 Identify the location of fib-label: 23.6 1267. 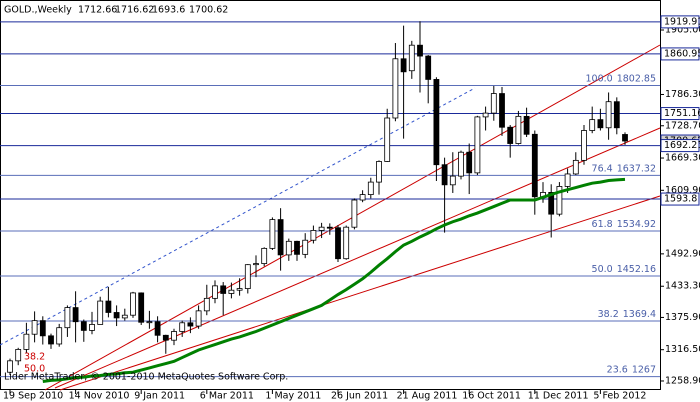
(631, 369).